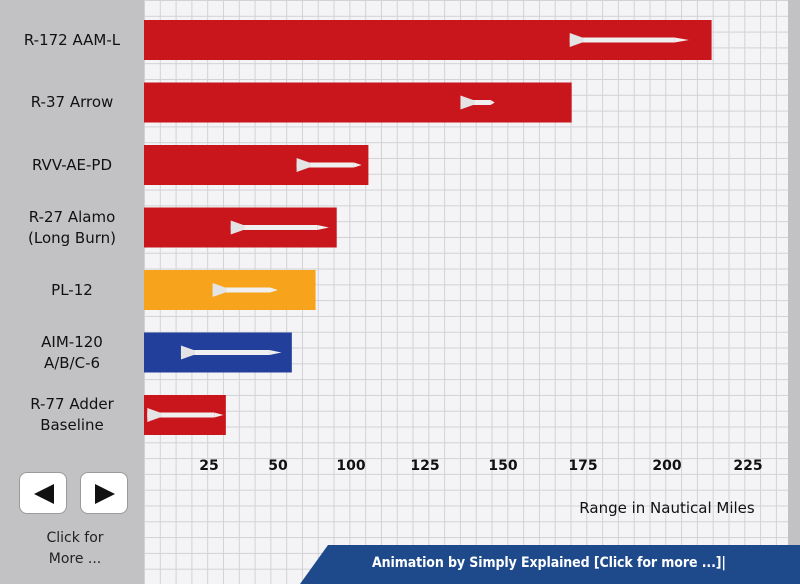 The width and height of the screenshot is (800, 584). Describe the element at coordinates (72, 289) in the screenshot. I see `category-label: PL-12` at that location.